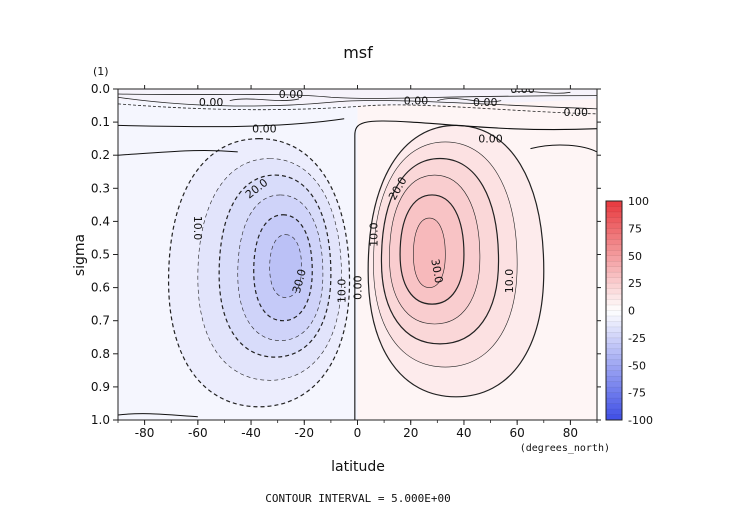 Image resolution: width=752 pixels, height=532 pixels. Describe the element at coordinates (101, 71) in the screenshot. I see `units-label: (1)` at that location.